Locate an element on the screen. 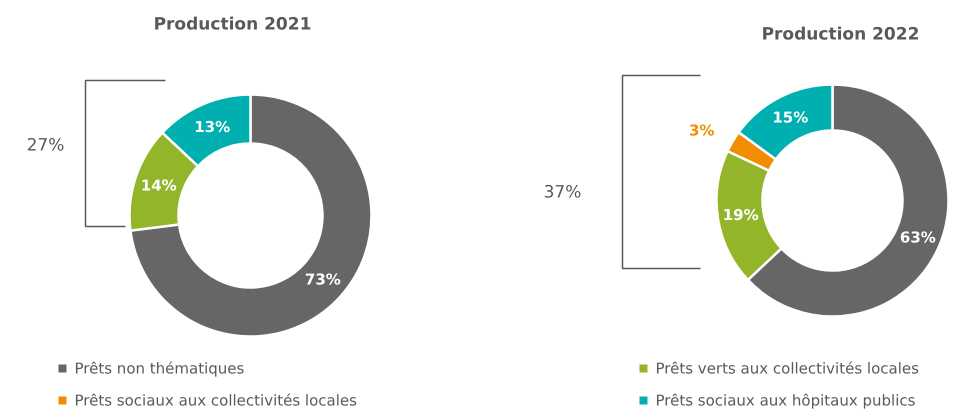 Image resolution: width=954 pixels, height=412 pixels. chart-title: Production 2022 is located at coordinates (841, 34).